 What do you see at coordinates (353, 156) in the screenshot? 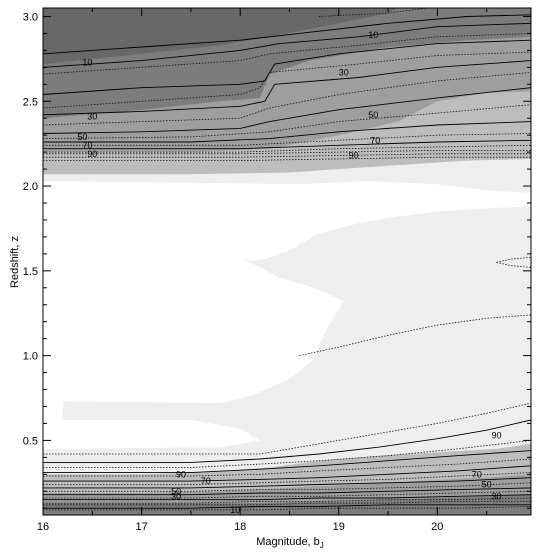
I see `contour-label-9: 90` at bounding box center [353, 156].